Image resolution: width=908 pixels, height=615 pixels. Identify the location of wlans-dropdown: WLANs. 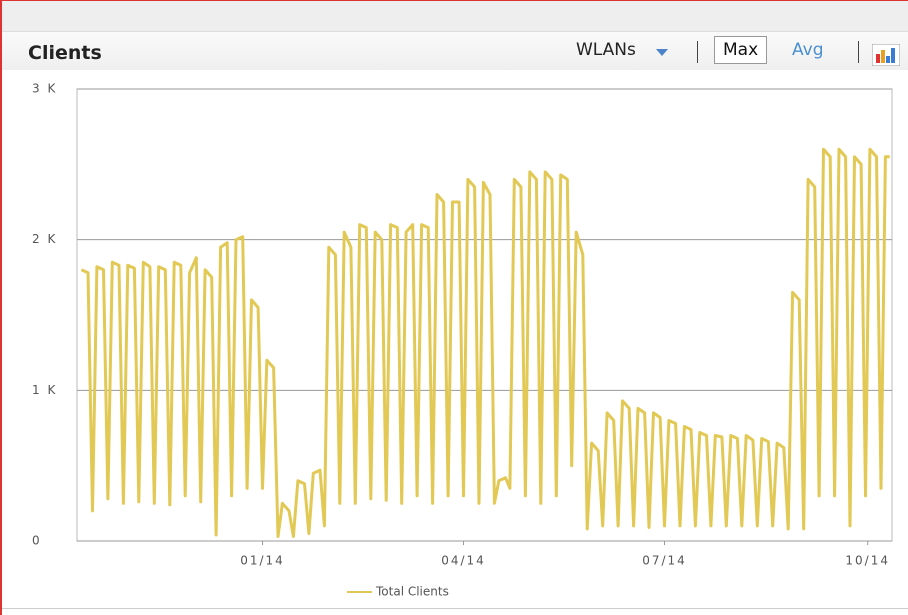
(606, 50).